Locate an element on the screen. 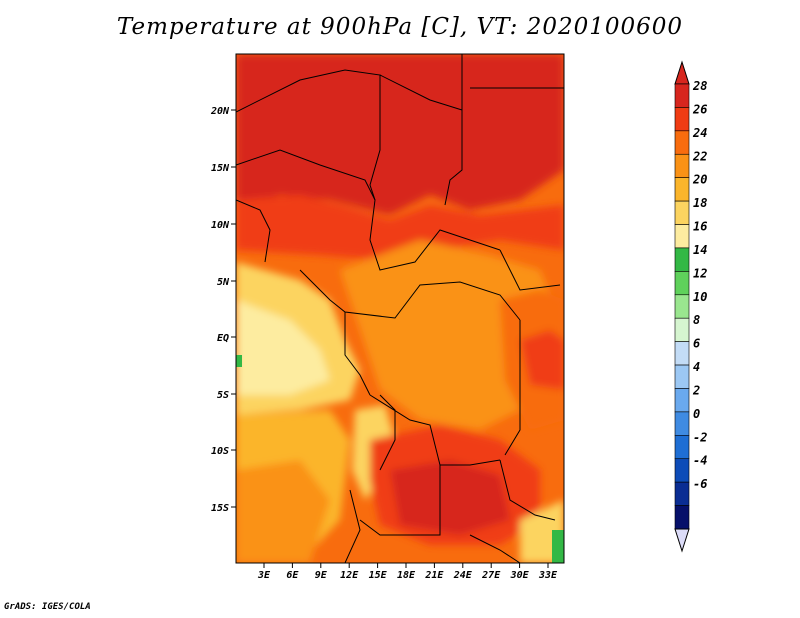 This screenshot has width=800, height=618. lon-tick-label: 6E is located at coordinates (292, 575).